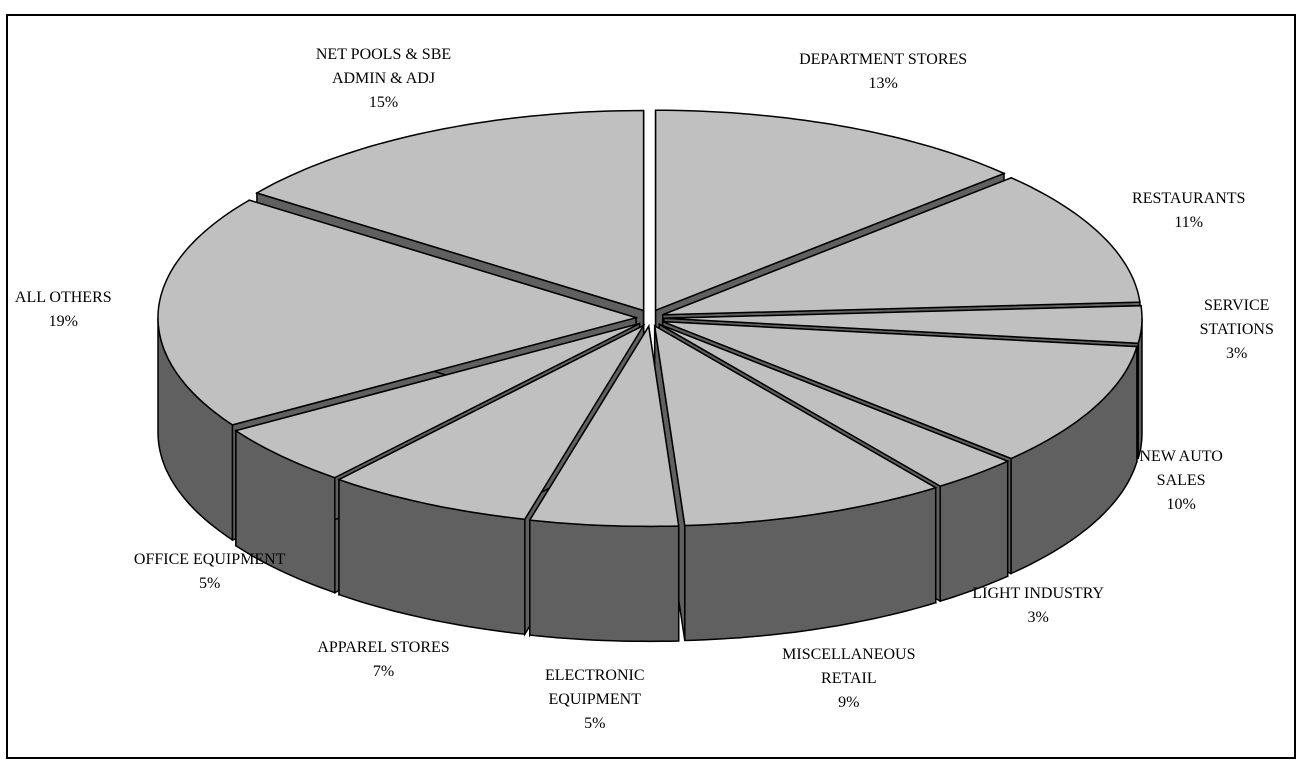 This screenshot has height=763, width=1303. I want to click on category-label: SERVICE STATIONS, so click(1236, 318).